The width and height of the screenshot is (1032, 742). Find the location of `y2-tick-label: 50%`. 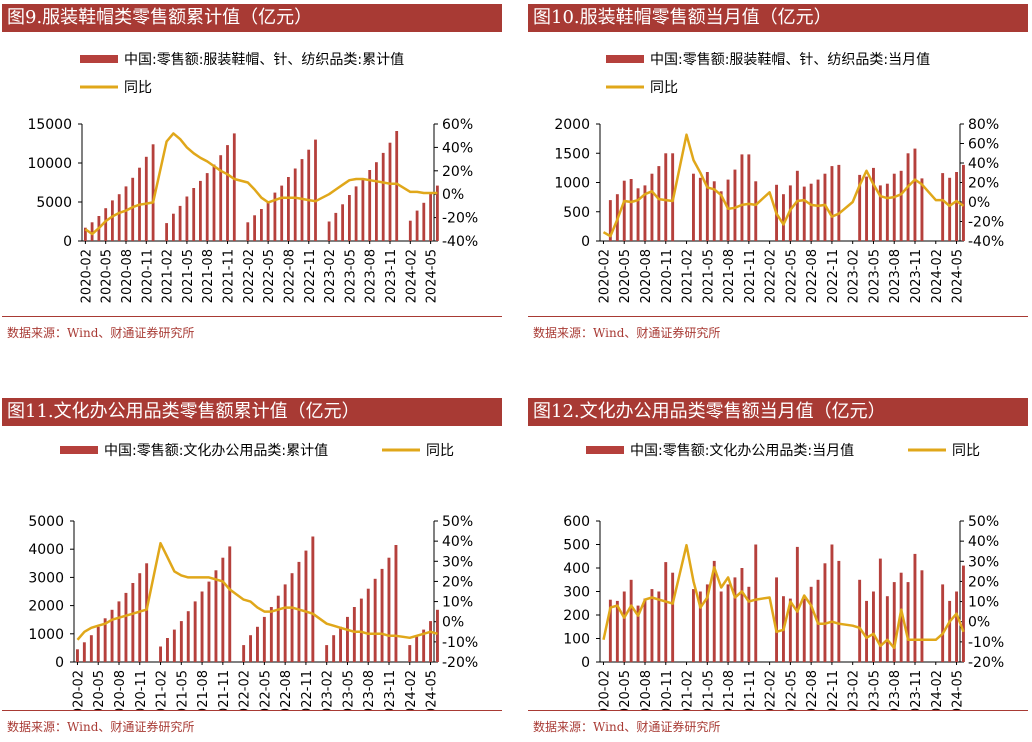

y2-tick-label: 50% is located at coordinates (457, 522).